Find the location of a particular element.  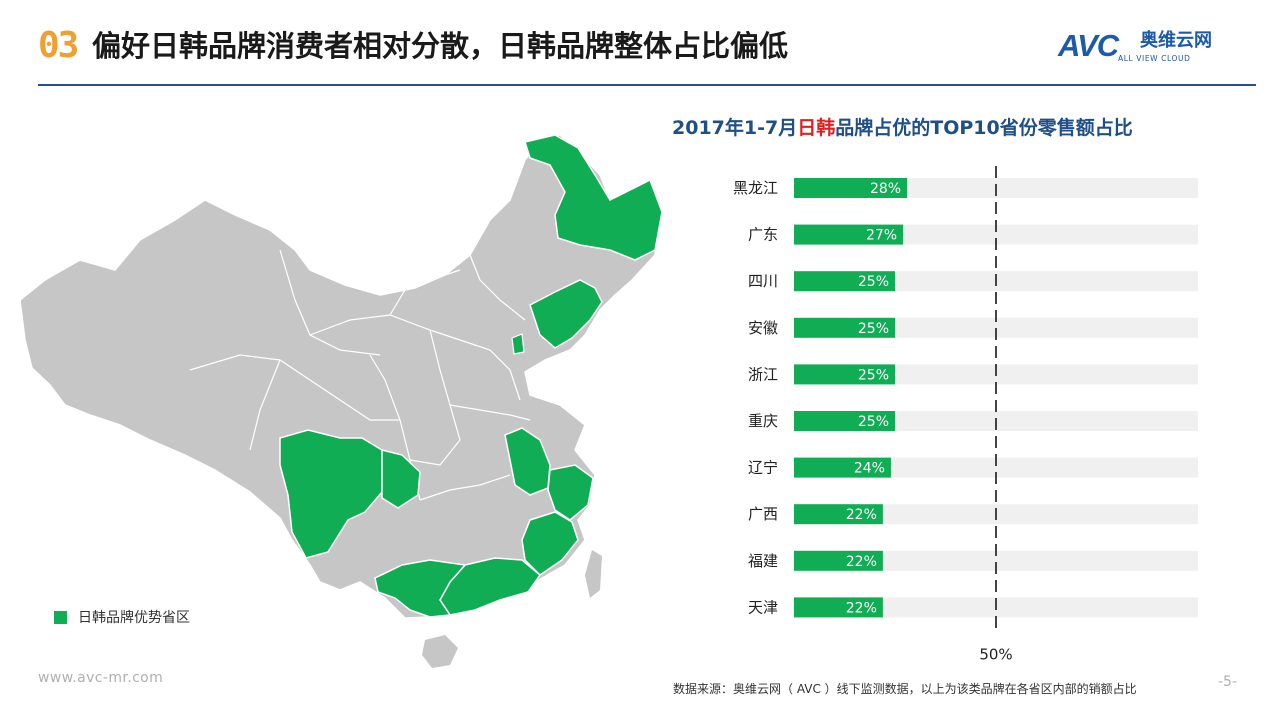

value-label: 28% is located at coordinates (885, 189).